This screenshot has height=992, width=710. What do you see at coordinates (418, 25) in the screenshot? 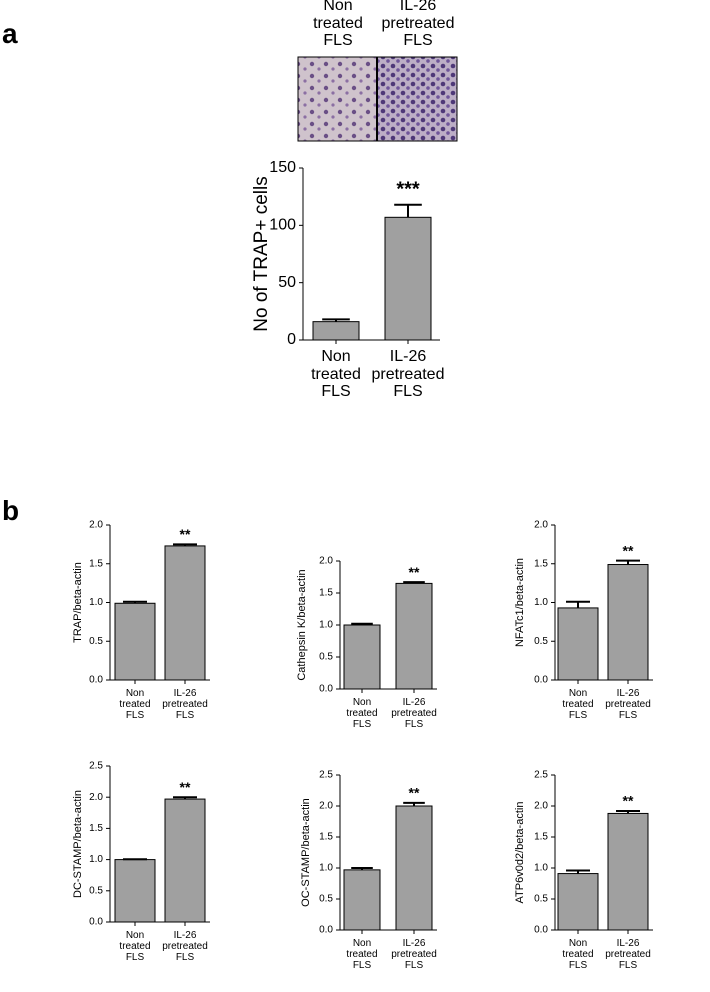
I see `image-label: IL-26 pretreated FLS` at bounding box center [418, 25].